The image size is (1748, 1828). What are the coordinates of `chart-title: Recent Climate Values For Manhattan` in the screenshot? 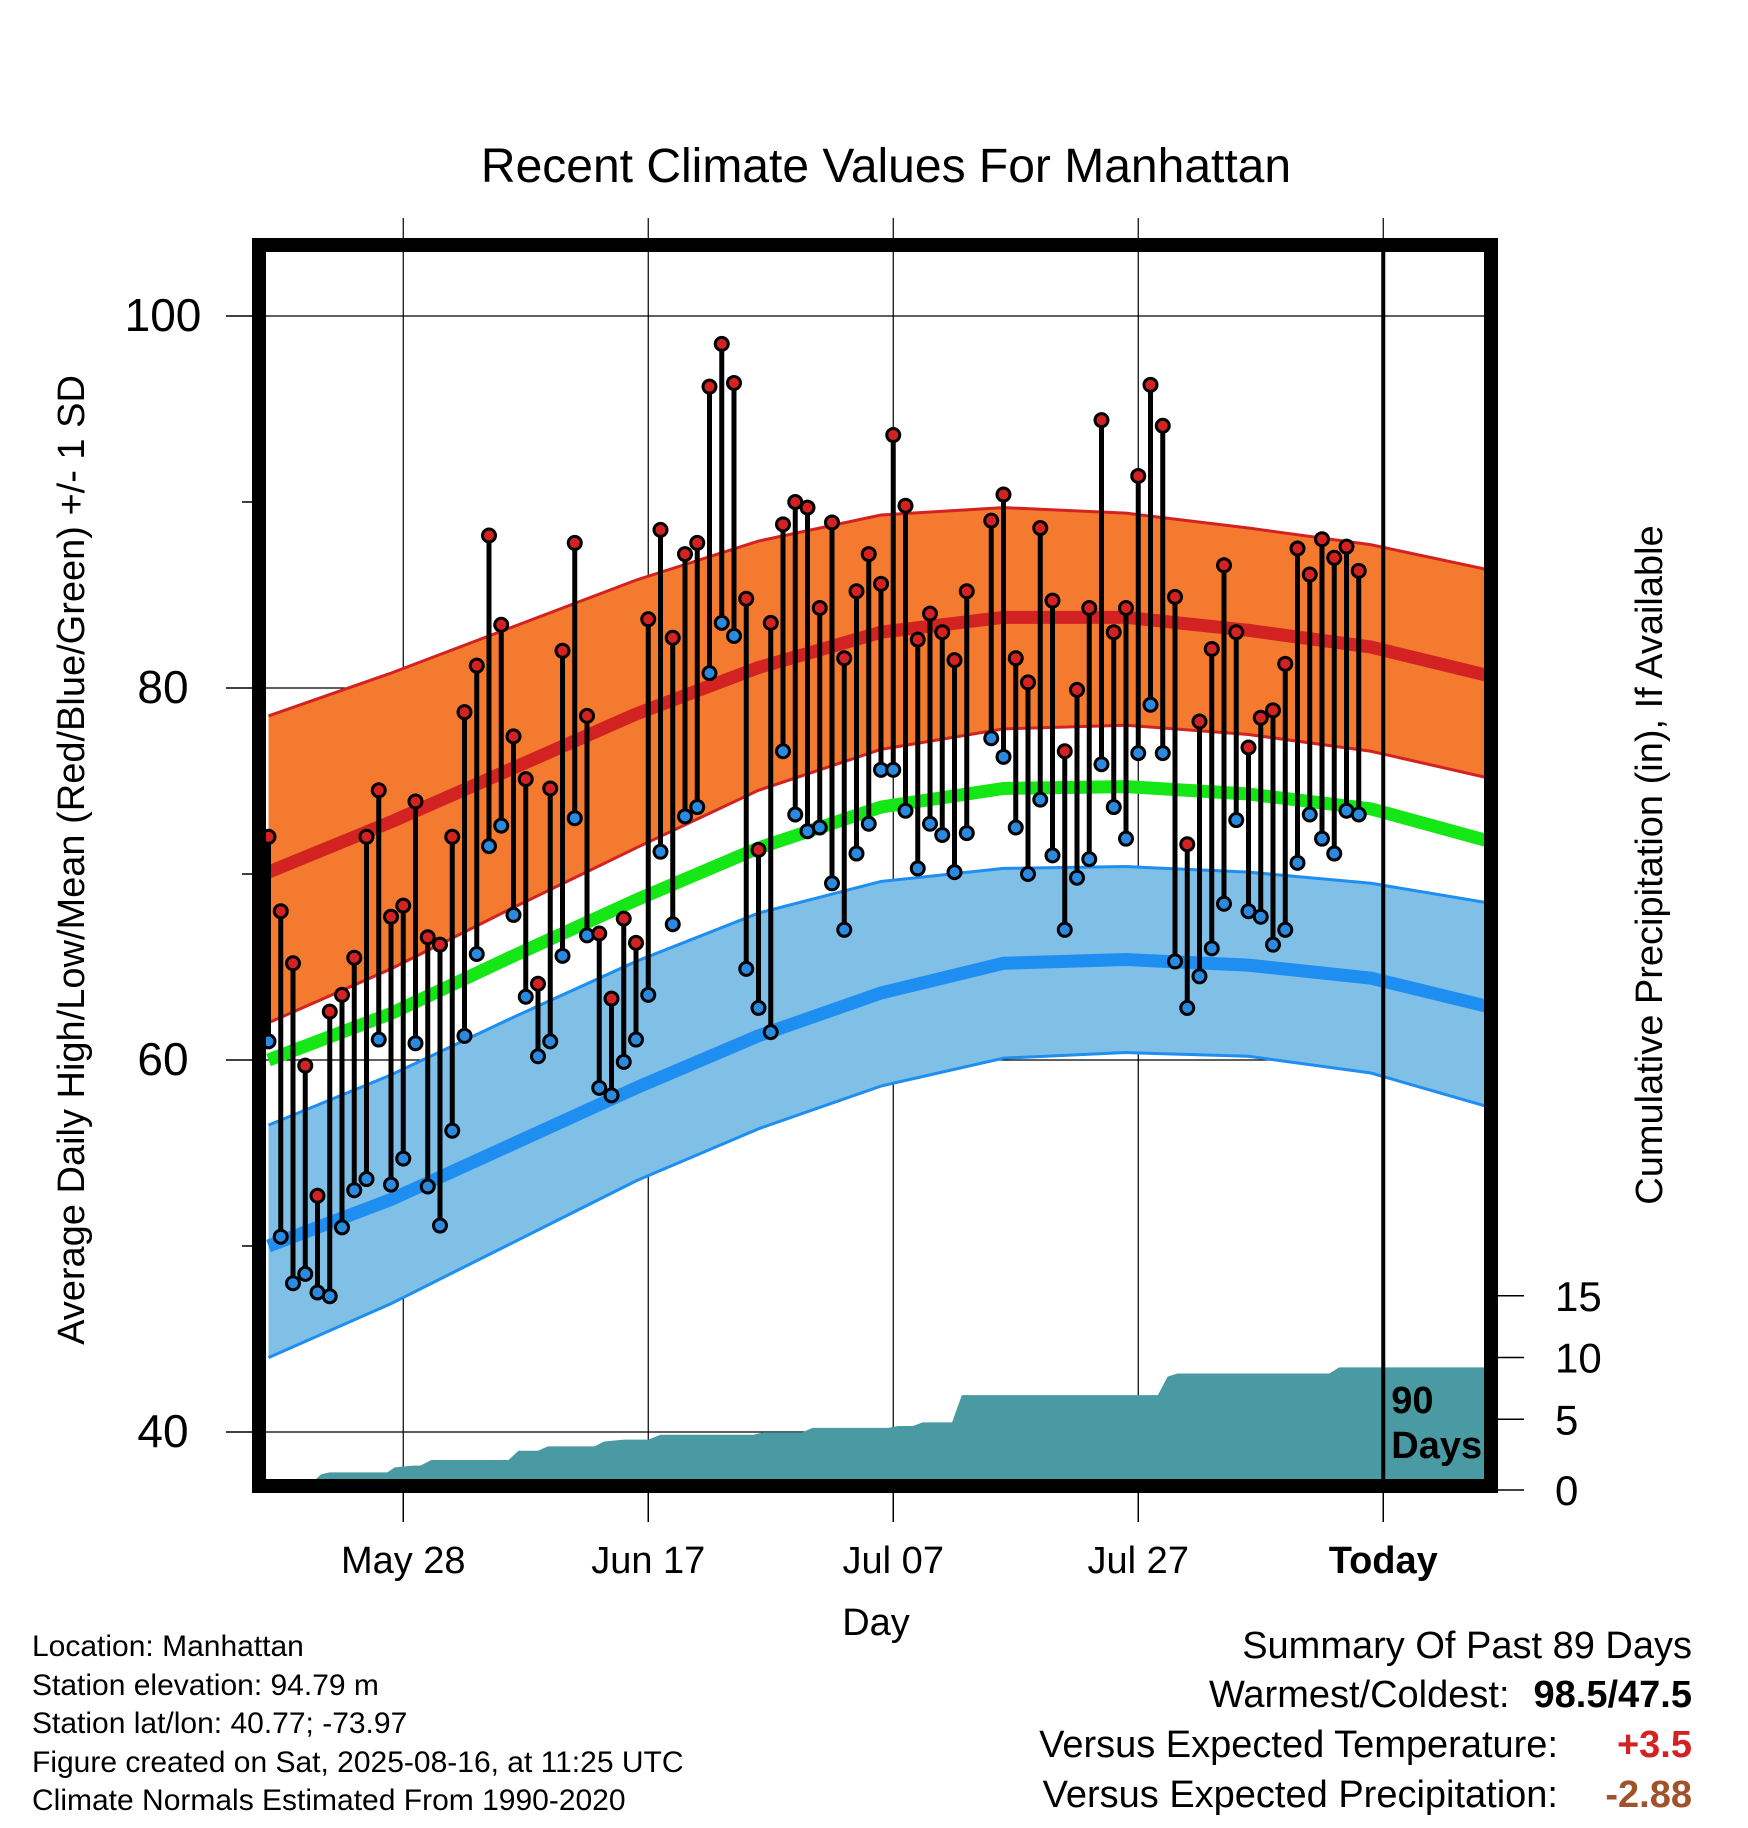 It's located at (886, 166).